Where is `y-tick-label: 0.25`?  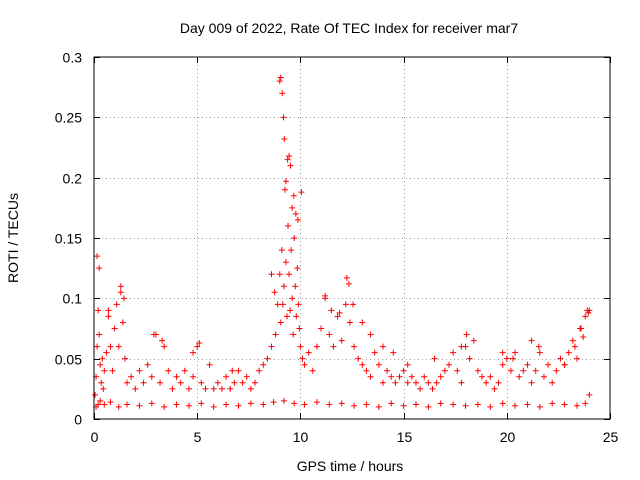
y-tick-label: 0.25 is located at coordinates (68, 118).